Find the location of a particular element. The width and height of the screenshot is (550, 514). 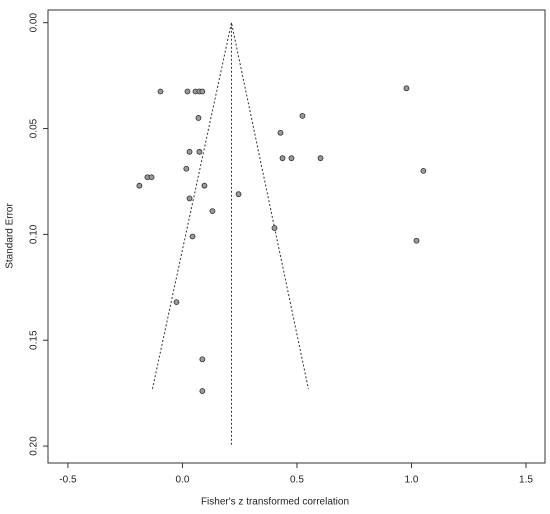

x-tick-label: 0.5 is located at coordinates (297, 480).